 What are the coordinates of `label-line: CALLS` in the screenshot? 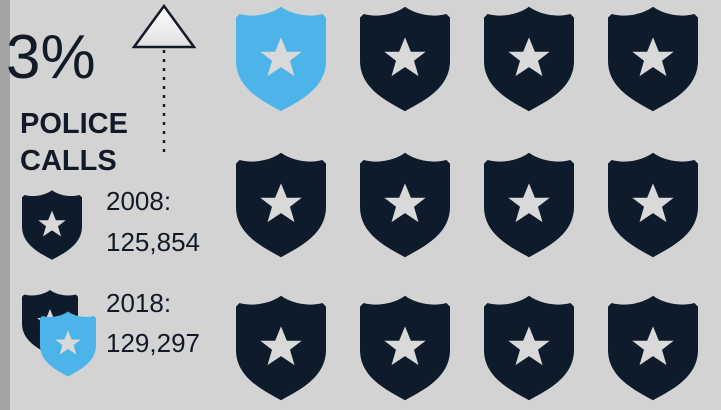 It's located at (68, 161).